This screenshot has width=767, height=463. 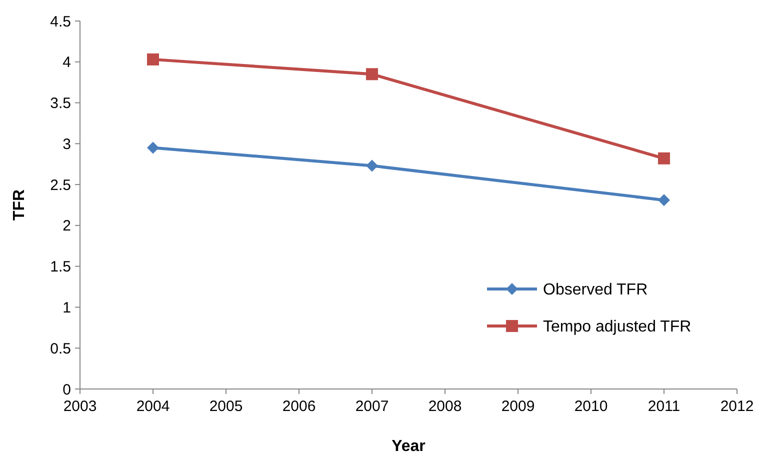 I want to click on y-tick-label: 1, so click(x=66, y=307).